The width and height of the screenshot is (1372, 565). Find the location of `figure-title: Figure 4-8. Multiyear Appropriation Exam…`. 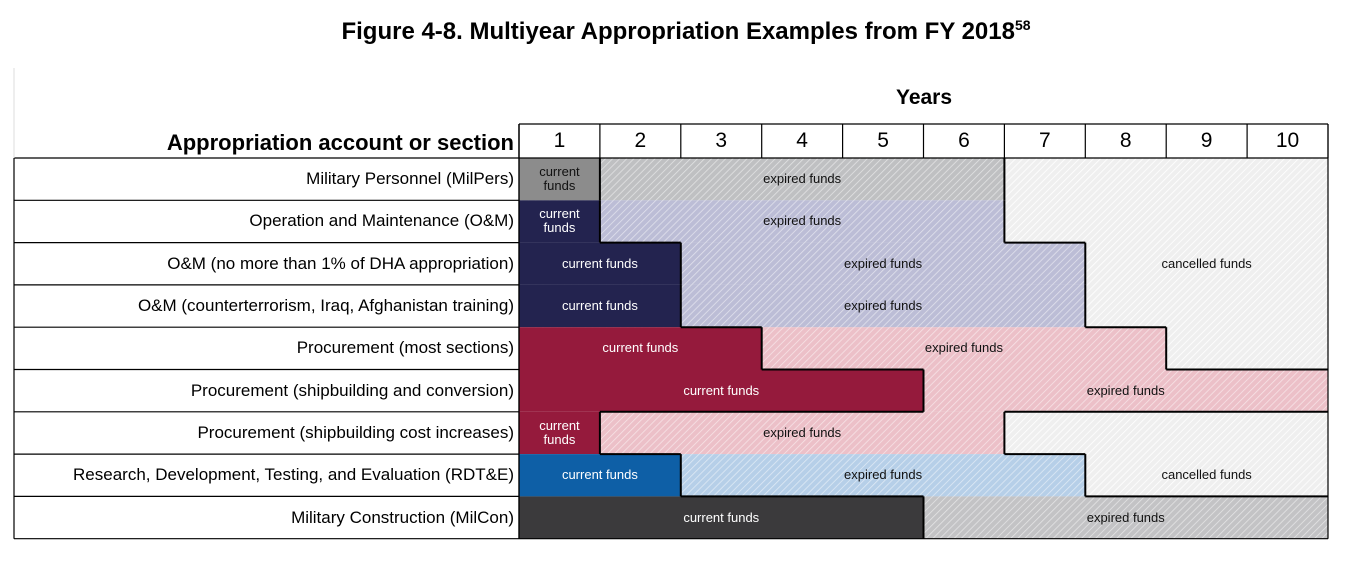

figure-title: Figure 4-8. Multiyear Appropriation Exam… is located at coordinates (686, 32).